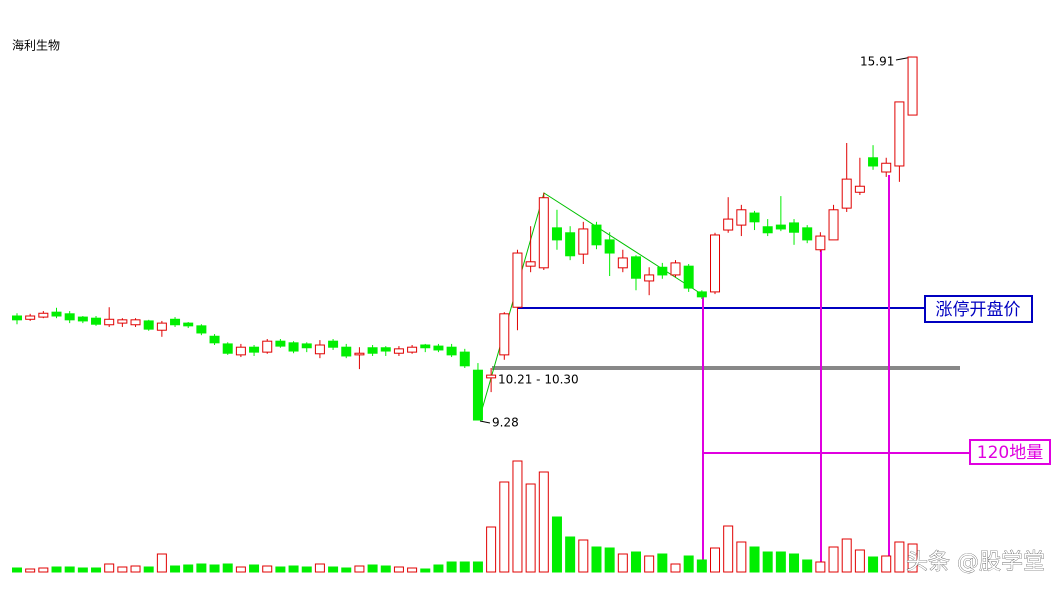  I want to click on high-label: 15.91, so click(877, 62).